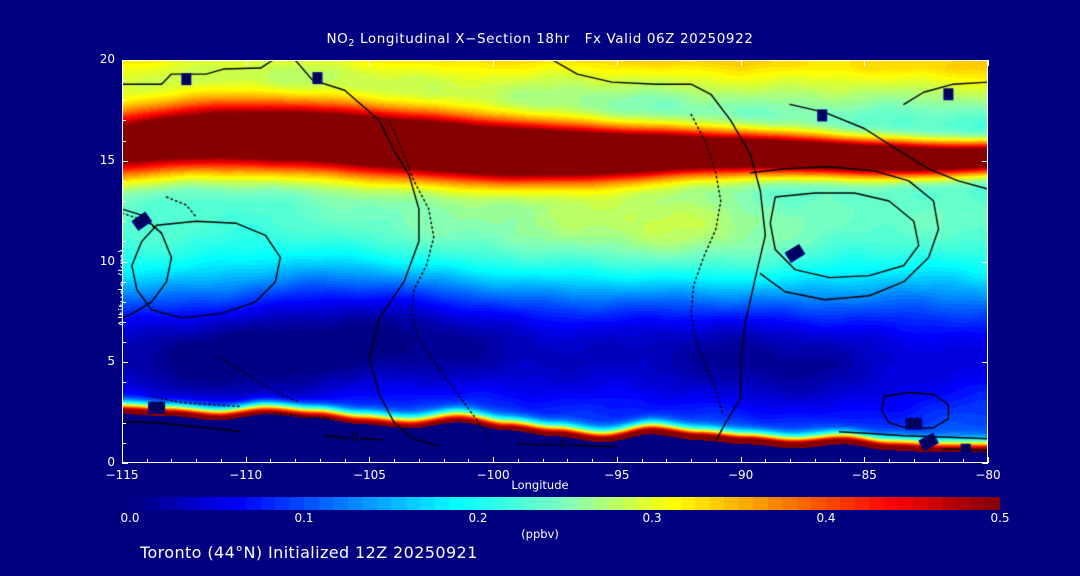 The image size is (1080, 576). What do you see at coordinates (652, 518) in the screenshot?
I see `colorbar-tick-label: 0.3` at bounding box center [652, 518].